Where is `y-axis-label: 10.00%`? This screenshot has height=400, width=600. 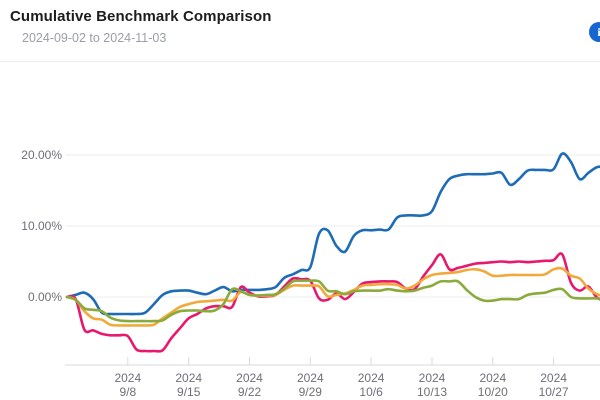 y-axis-label: 10.00% is located at coordinates (41, 226).